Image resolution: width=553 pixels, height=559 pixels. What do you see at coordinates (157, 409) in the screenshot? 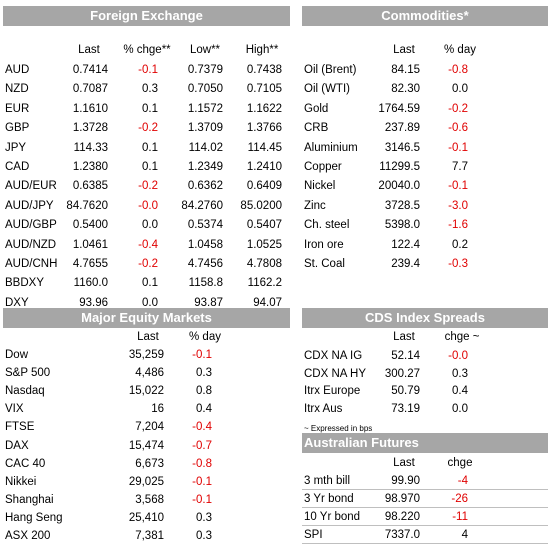
I see `value-cell: 16` at bounding box center [157, 409].